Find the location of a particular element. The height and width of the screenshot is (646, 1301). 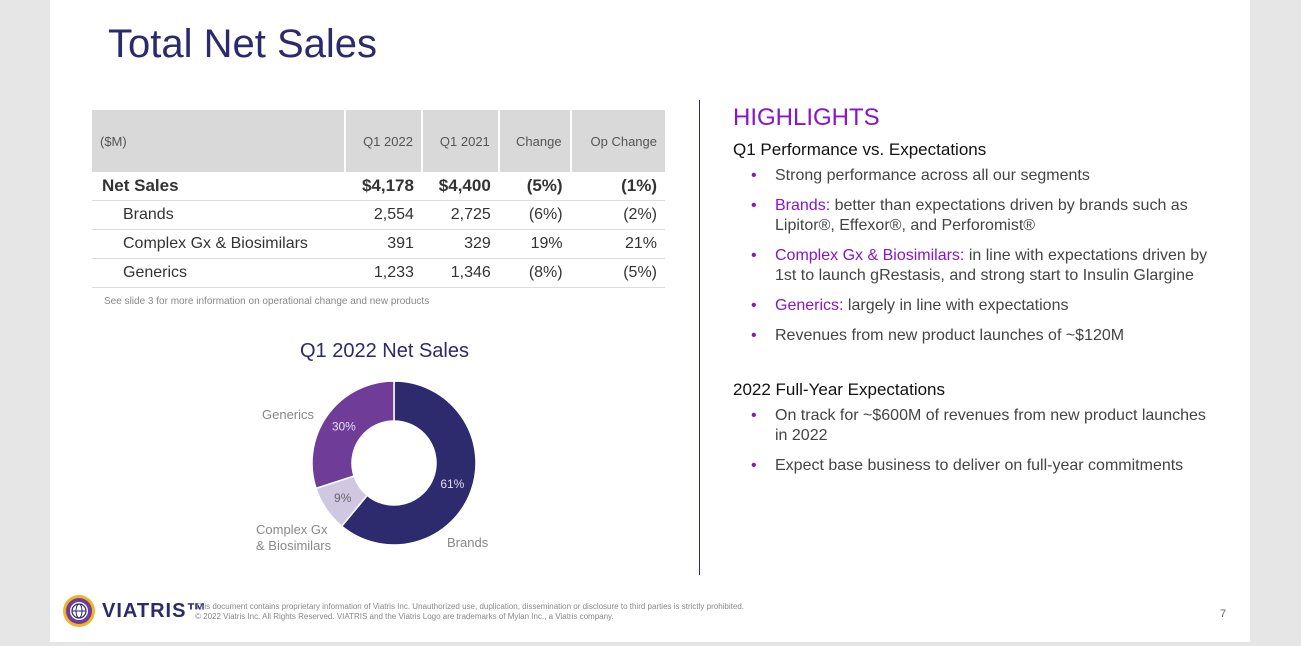

keyword: Generics: is located at coordinates (809, 305).